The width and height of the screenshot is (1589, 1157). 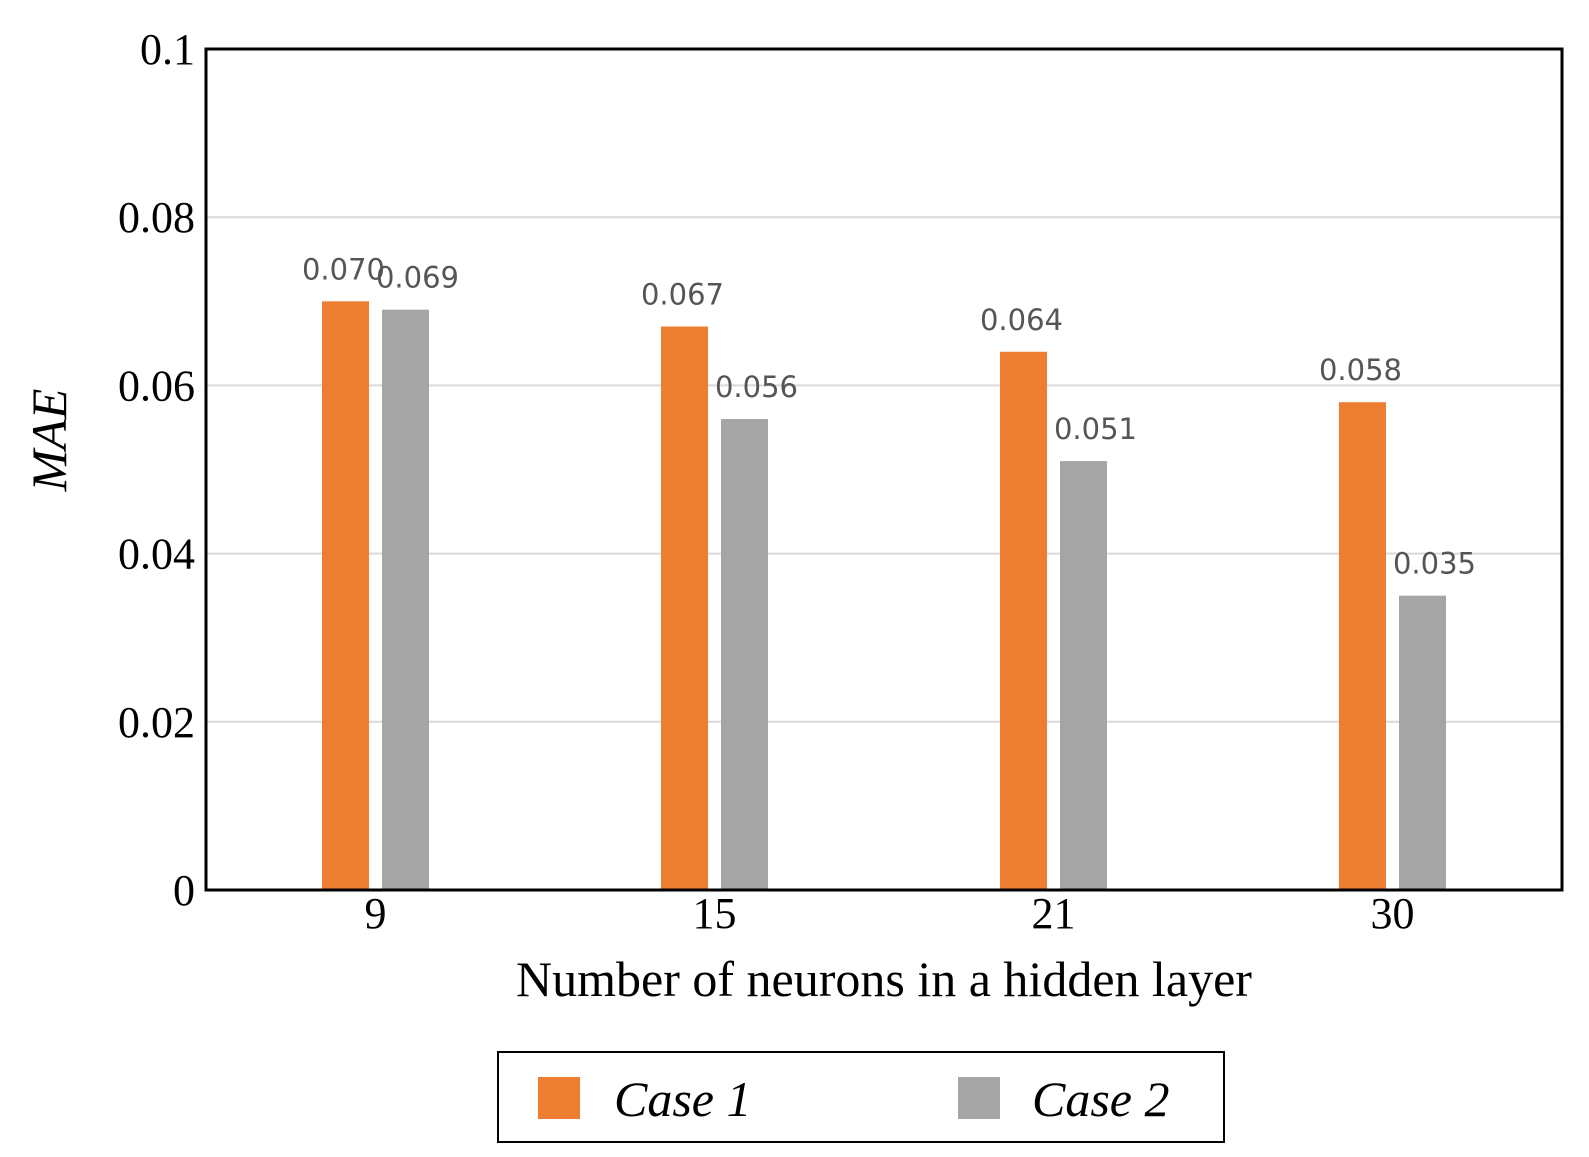 I want to click on x-tick-label: 30, so click(x=1393, y=913).